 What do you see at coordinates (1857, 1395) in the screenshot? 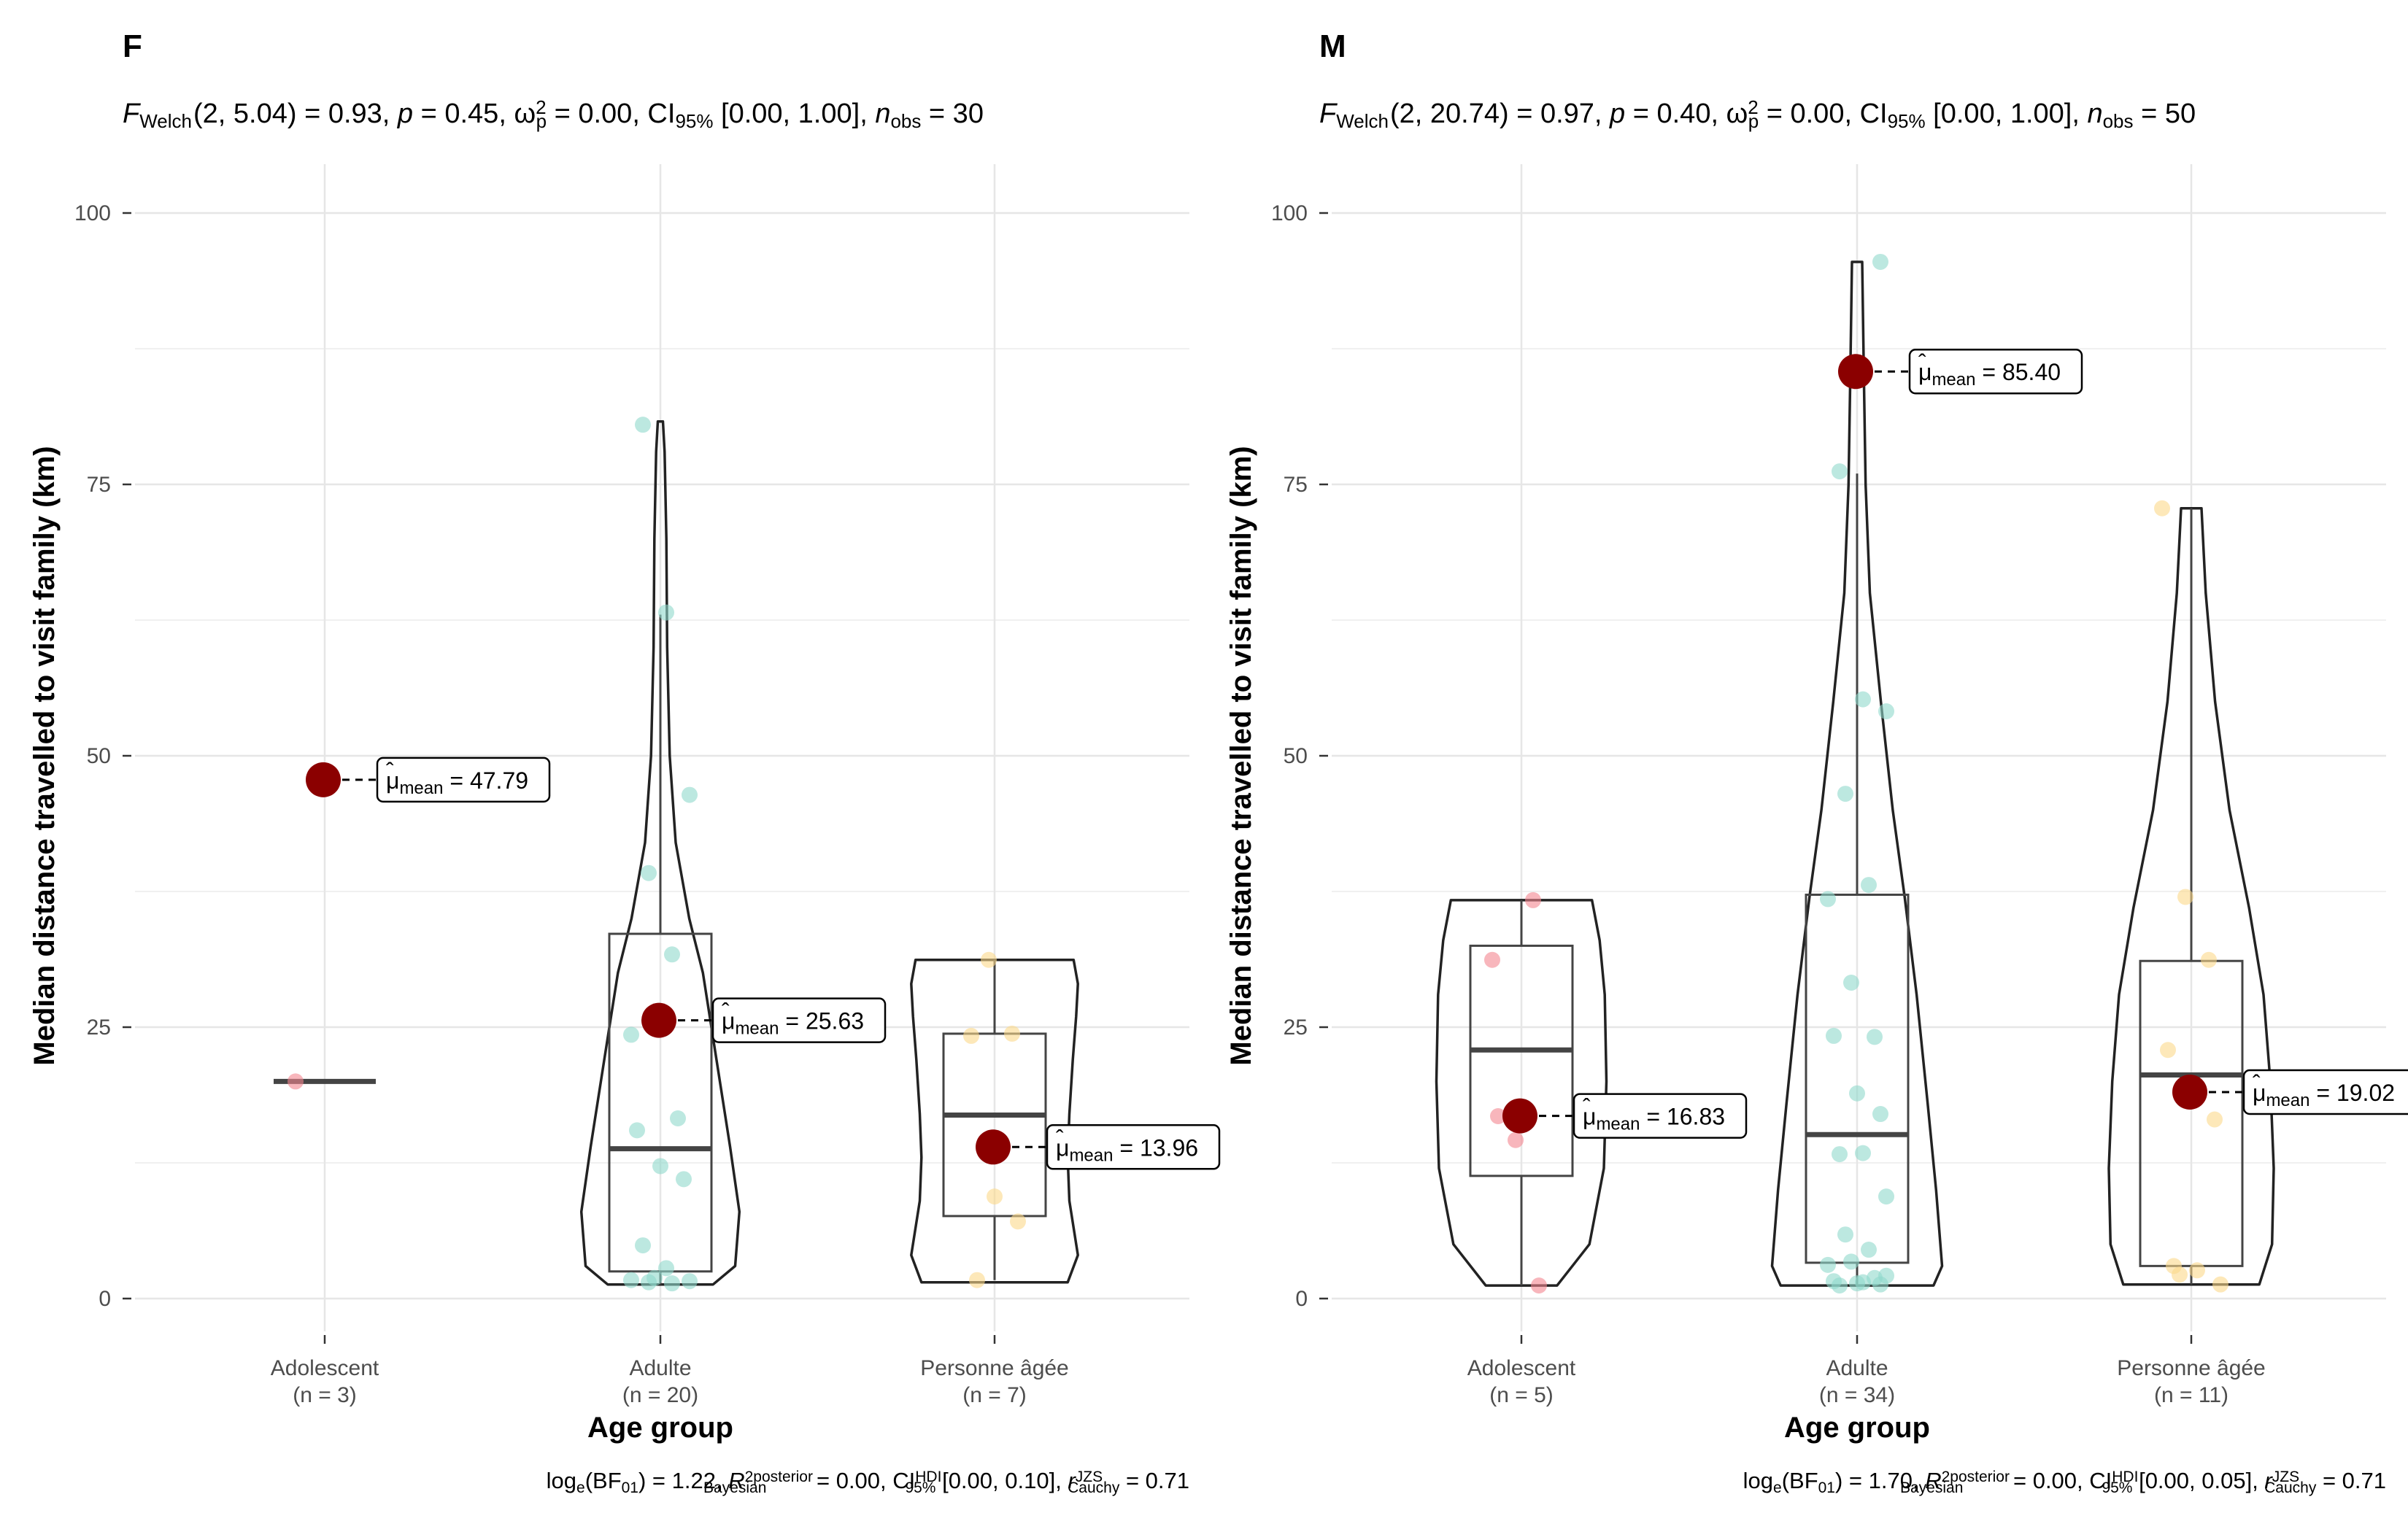
I see `x-tick-count: (n = 34)` at bounding box center [1857, 1395].